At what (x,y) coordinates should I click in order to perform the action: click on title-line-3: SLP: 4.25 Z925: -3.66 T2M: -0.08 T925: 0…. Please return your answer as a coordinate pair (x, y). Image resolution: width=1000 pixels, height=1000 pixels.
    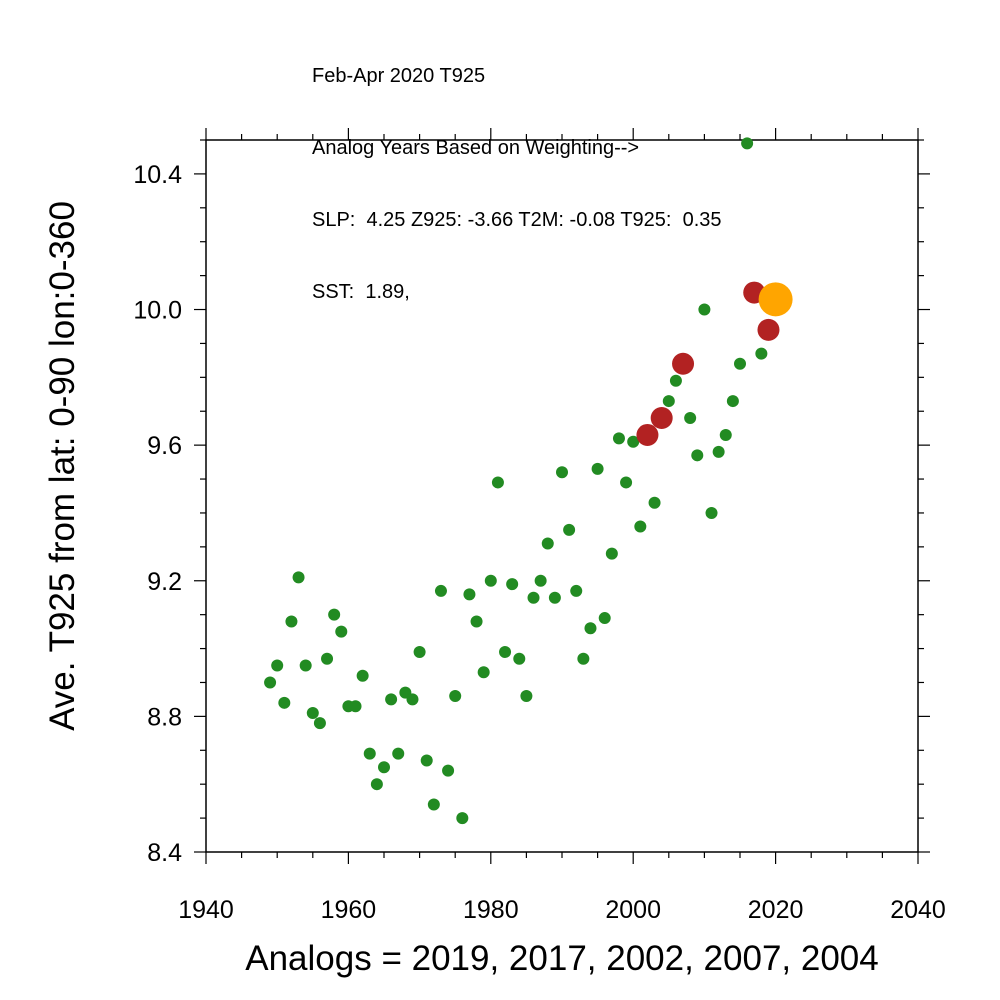
    Looking at the image, I should click on (517, 220).